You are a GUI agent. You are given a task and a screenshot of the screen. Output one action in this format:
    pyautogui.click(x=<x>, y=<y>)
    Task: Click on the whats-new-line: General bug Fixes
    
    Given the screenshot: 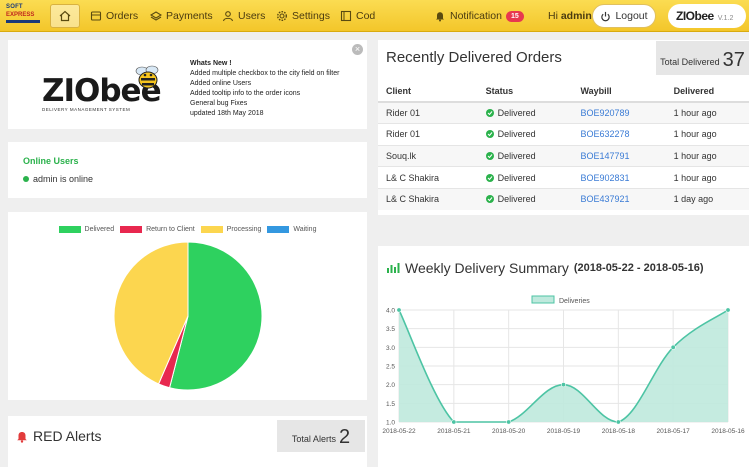 What is the action you would take?
    pyautogui.click(x=219, y=103)
    